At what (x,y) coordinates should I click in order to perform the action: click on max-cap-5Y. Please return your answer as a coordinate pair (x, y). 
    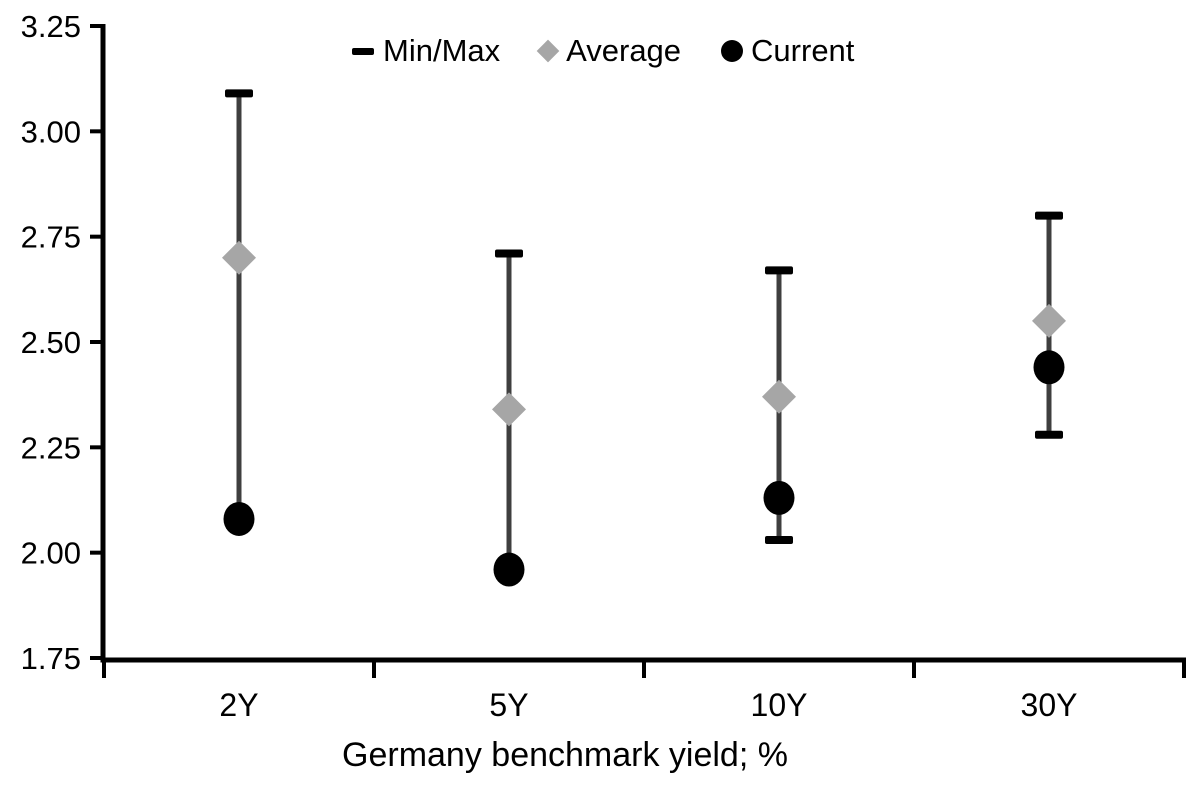
    Looking at the image, I should click on (509, 253).